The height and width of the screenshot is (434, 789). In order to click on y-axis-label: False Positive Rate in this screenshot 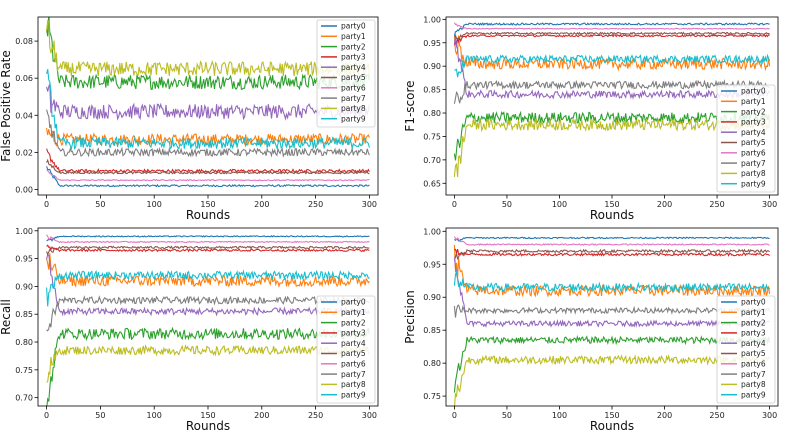, I will do `click(6, 106)`.